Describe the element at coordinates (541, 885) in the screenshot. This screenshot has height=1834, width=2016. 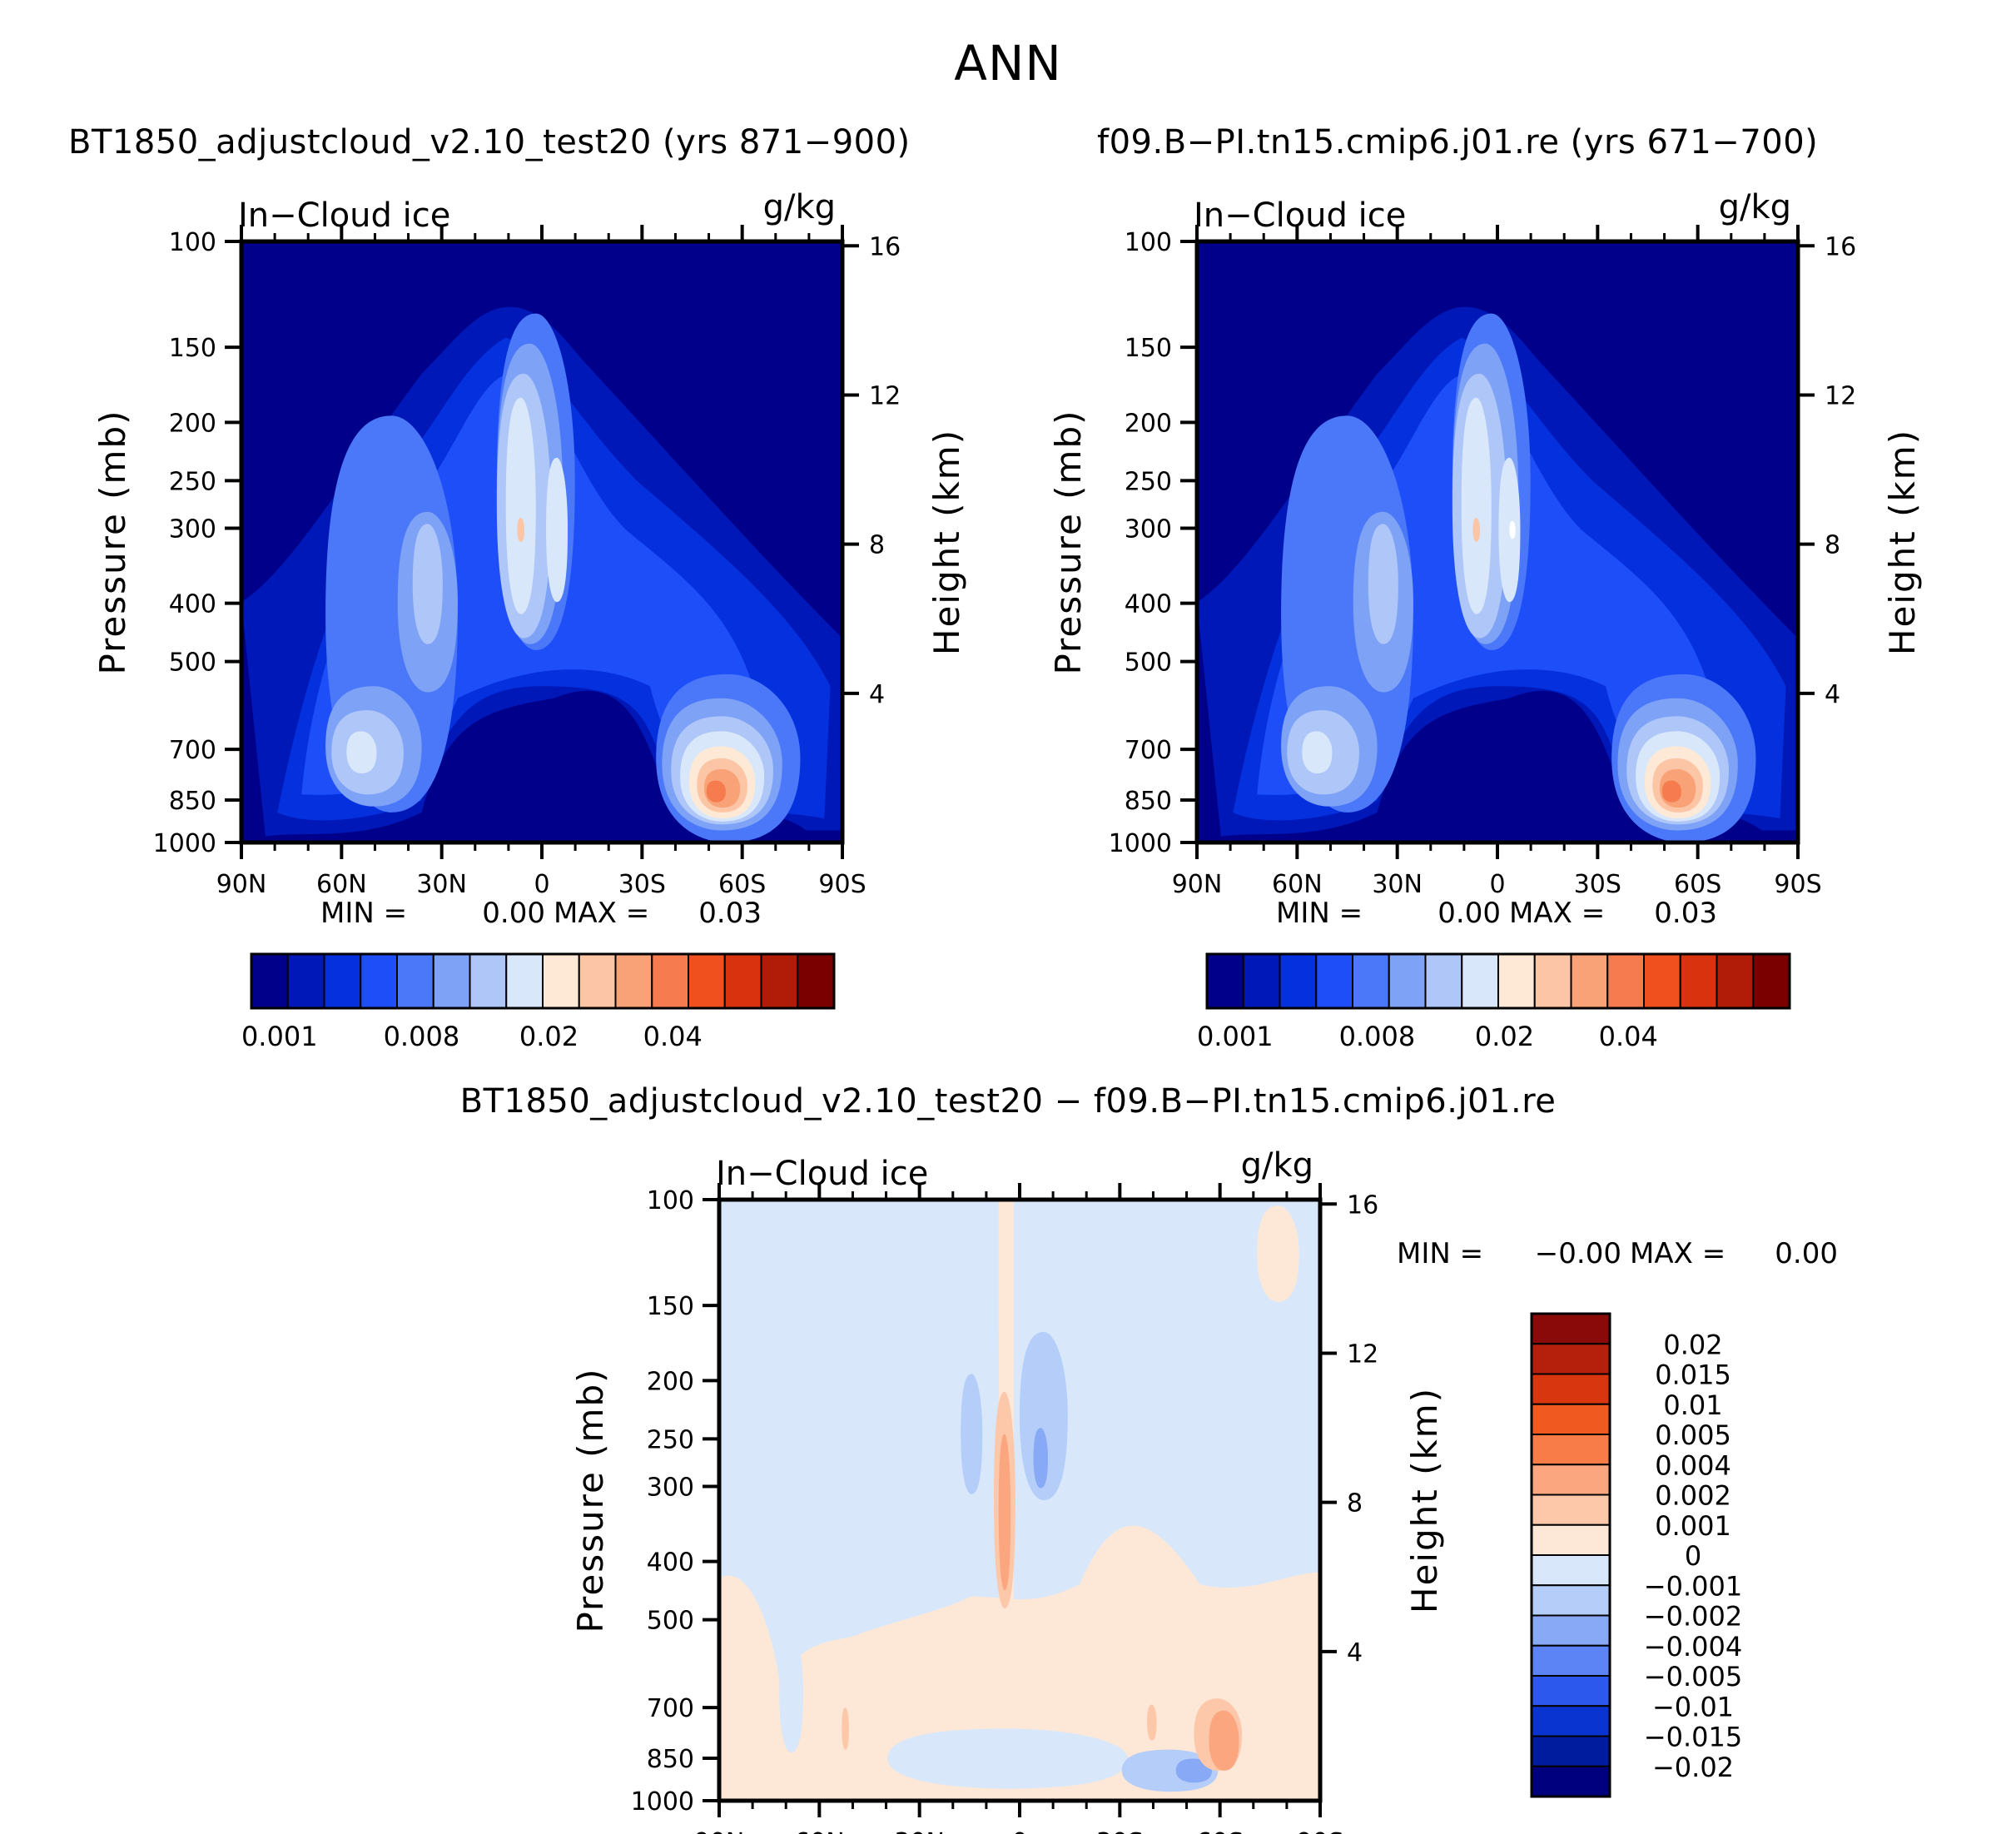
I see `case1-xtick-label: 0` at that location.